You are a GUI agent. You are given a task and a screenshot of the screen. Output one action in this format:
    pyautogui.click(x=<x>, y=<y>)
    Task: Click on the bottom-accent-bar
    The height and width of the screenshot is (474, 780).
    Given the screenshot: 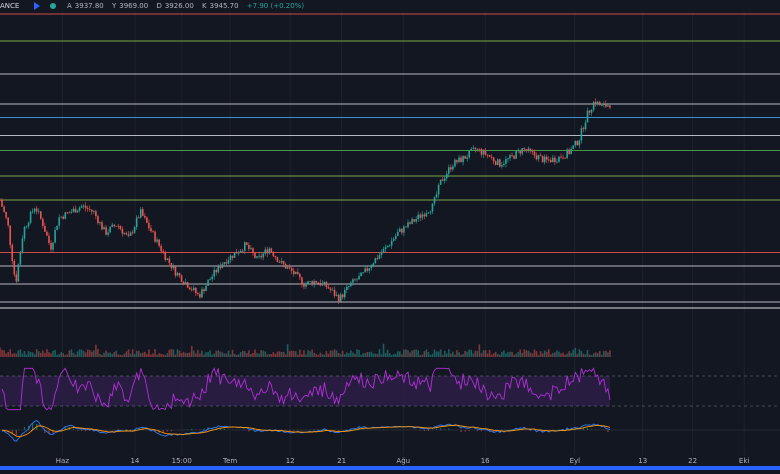 What is the action you would take?
    pyautogui.click(x=390, y=468)
    